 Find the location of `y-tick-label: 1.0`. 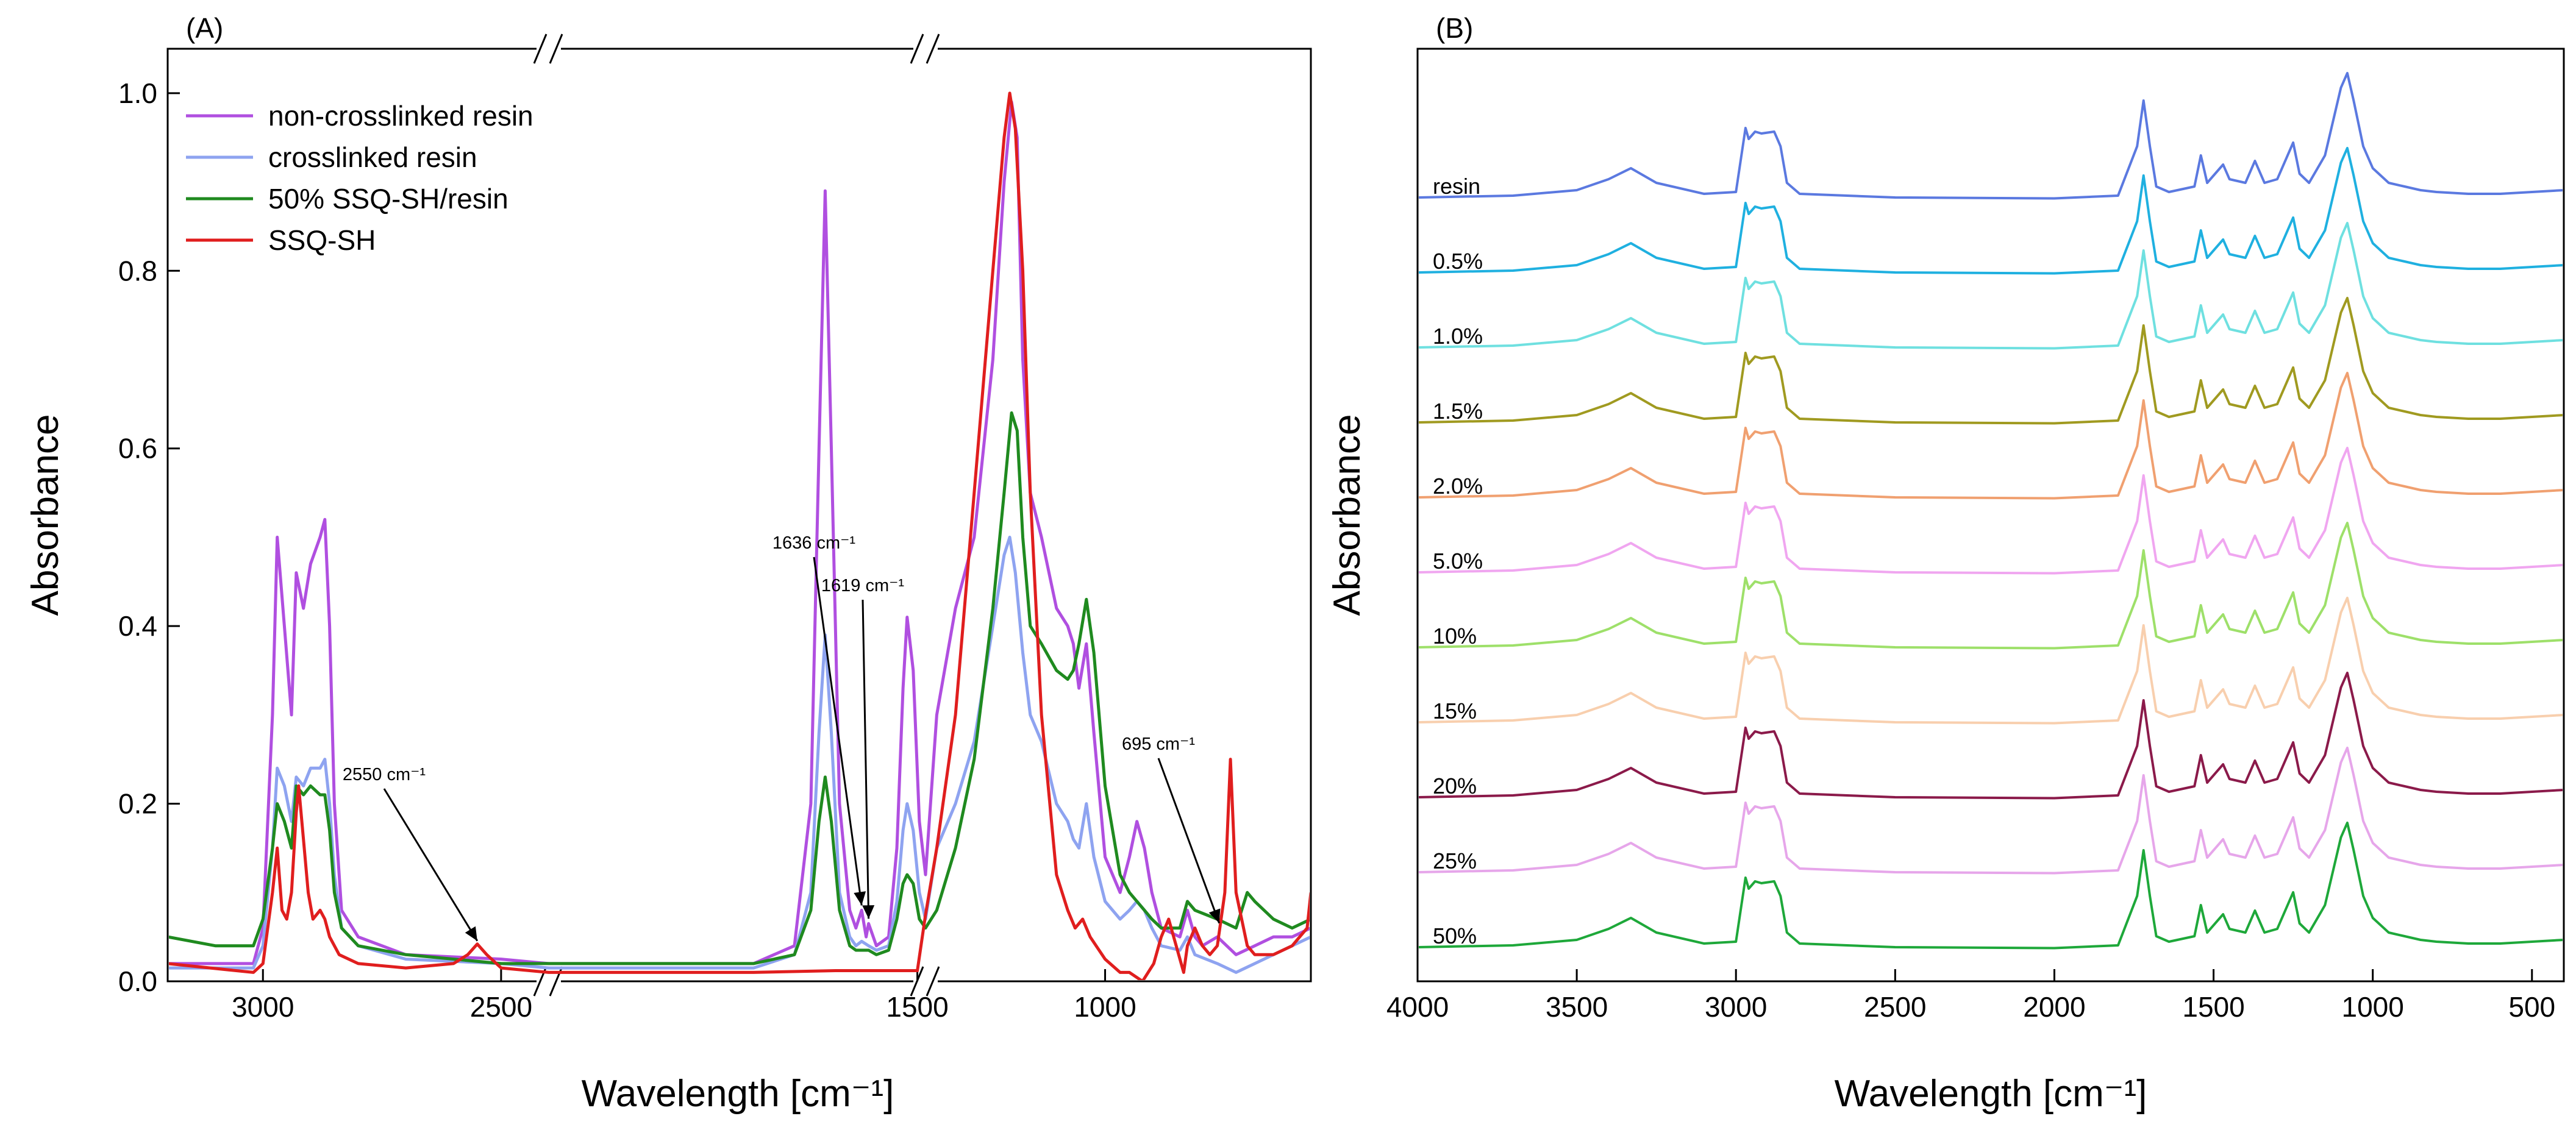

y-tick-label: 1.0 is located at coordinates (137, 93).